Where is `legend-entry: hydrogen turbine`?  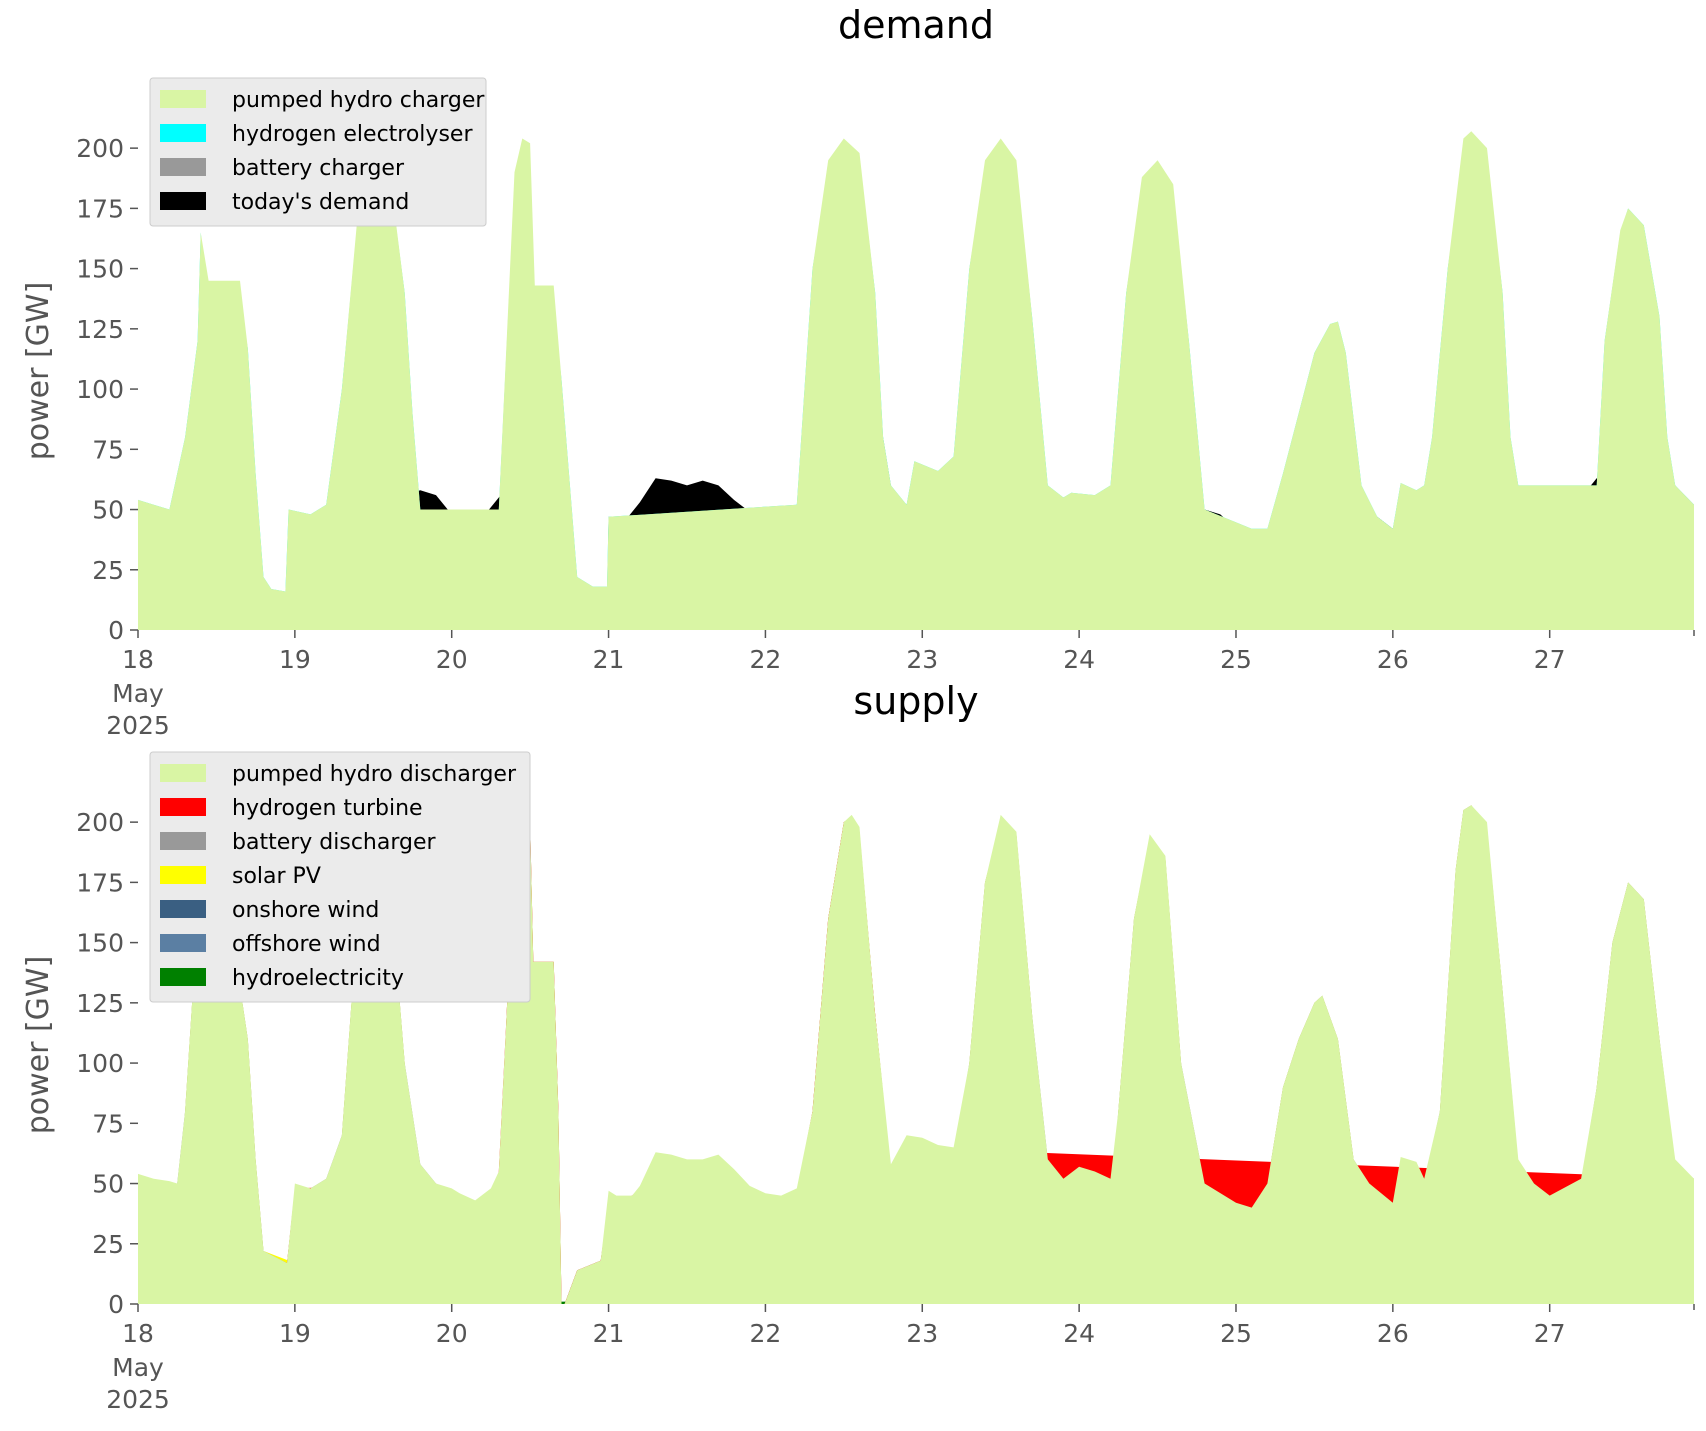
legend-entry: hydrogen turbine is located at coordinates (327, 808).